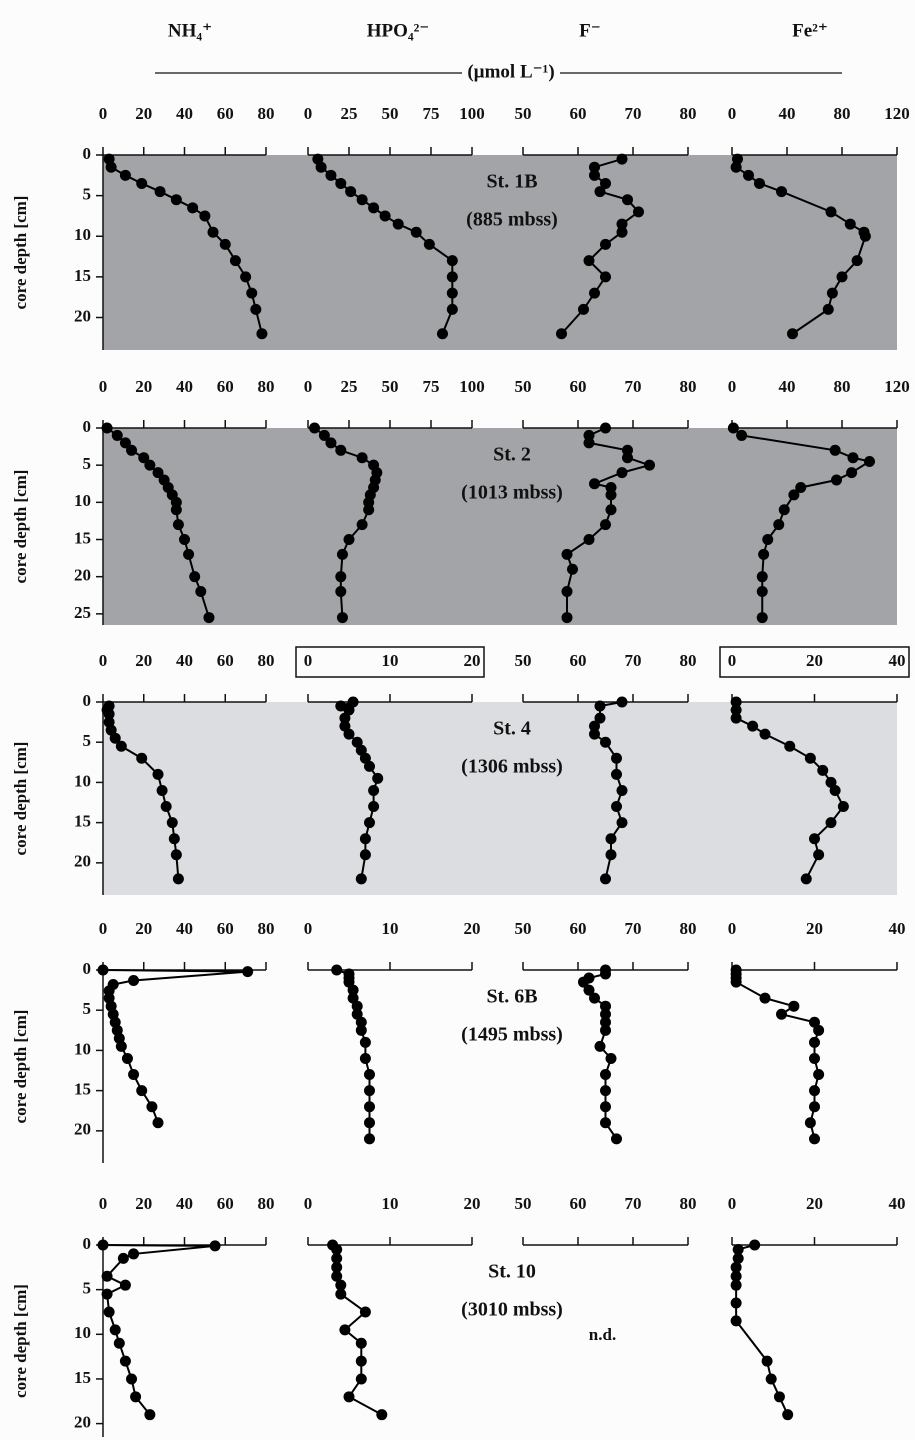 This screenshot has height=1440, width=915. I want to click on x-tick-label: 25, so click(349, 113).